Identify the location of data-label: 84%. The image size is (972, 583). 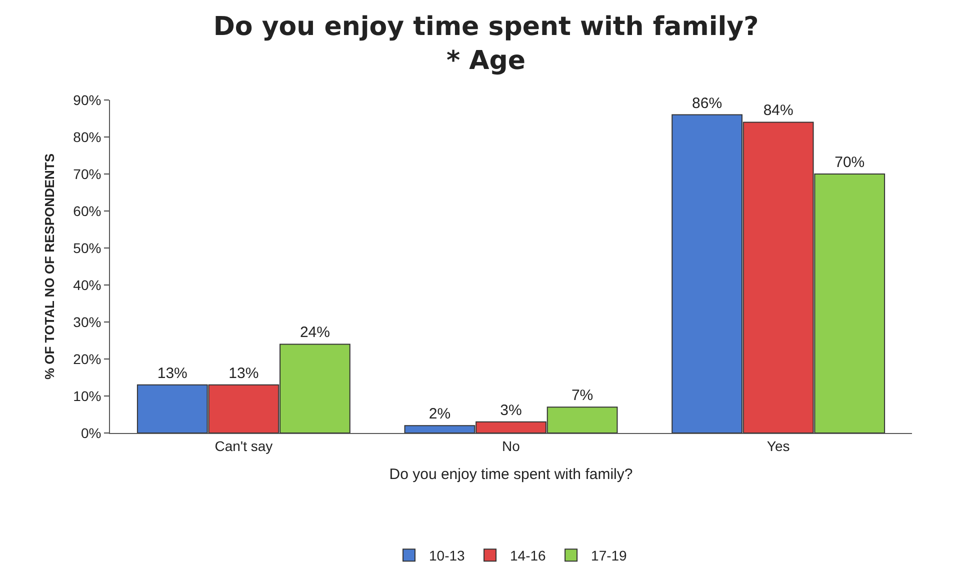
(778, 111).